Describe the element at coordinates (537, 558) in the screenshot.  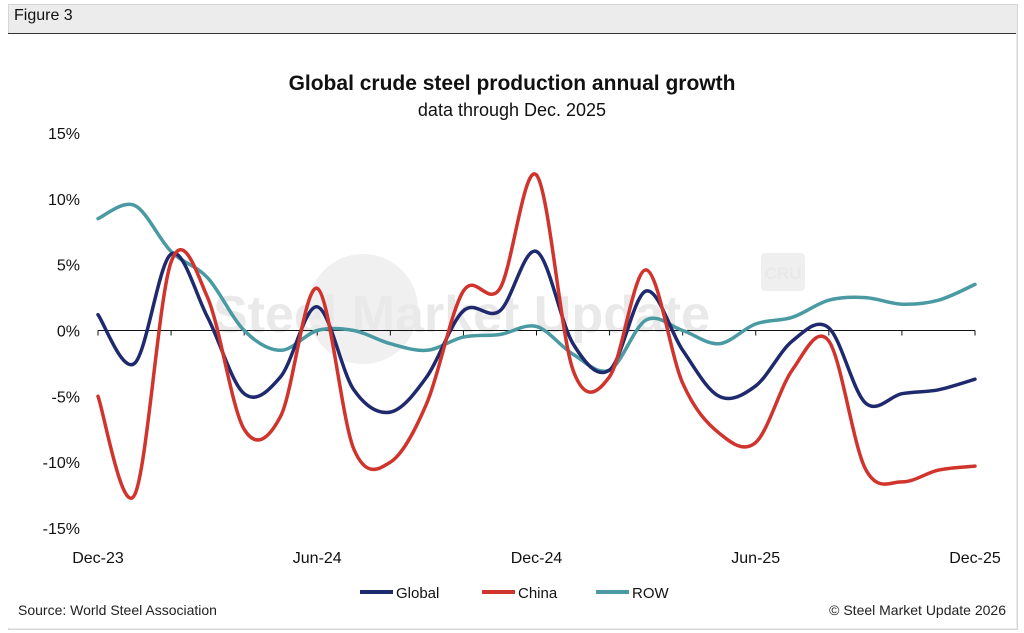
I see `x-tick-label: Dec-24` at that location.